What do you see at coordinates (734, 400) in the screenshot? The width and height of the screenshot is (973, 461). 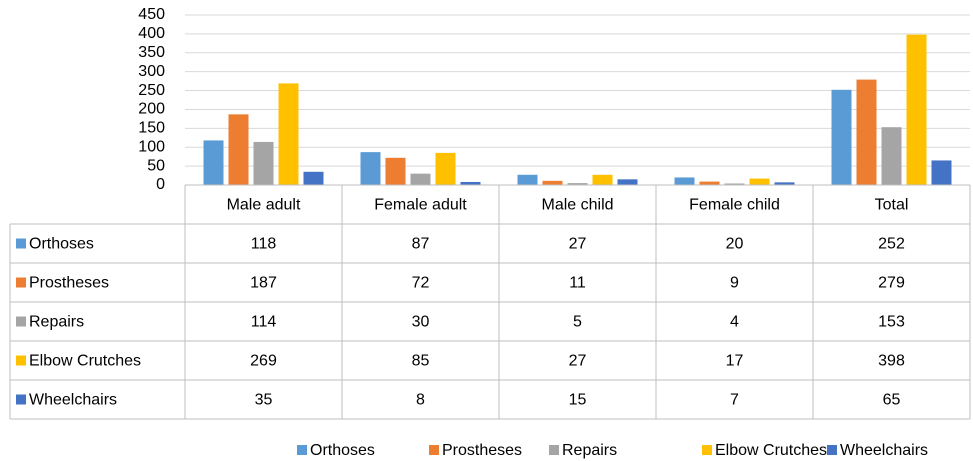 I see `table-cell: 7` at bounding box center [734, 400].